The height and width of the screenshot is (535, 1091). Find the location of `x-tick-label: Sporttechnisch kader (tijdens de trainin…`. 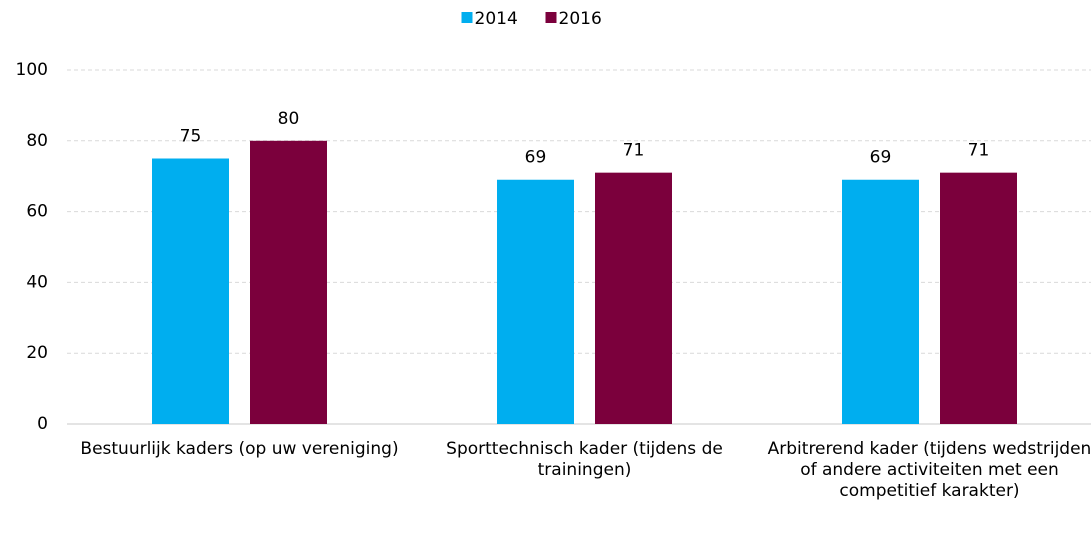

x-tick-label: Sporttechnisch kader (tijdens de trainin… is located at coordinates (584, 459).